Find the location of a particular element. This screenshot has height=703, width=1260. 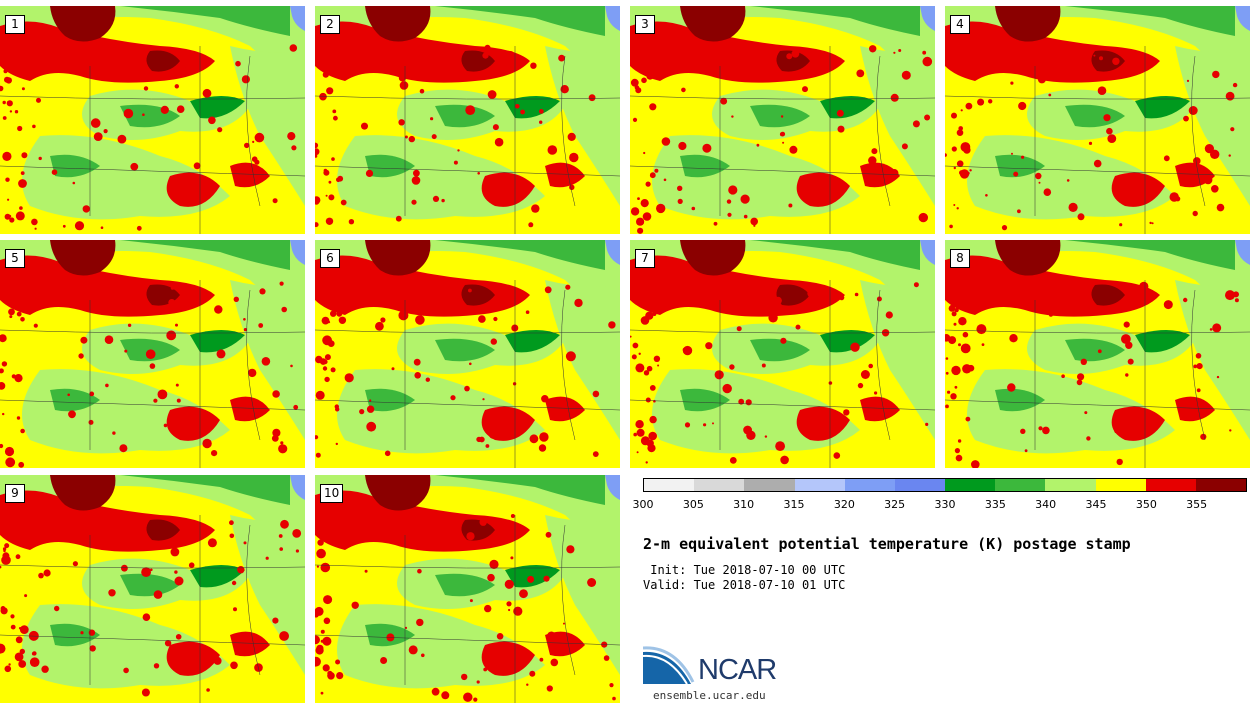

colorbar-tick-label: 300 is located at coordinates (643, 504).